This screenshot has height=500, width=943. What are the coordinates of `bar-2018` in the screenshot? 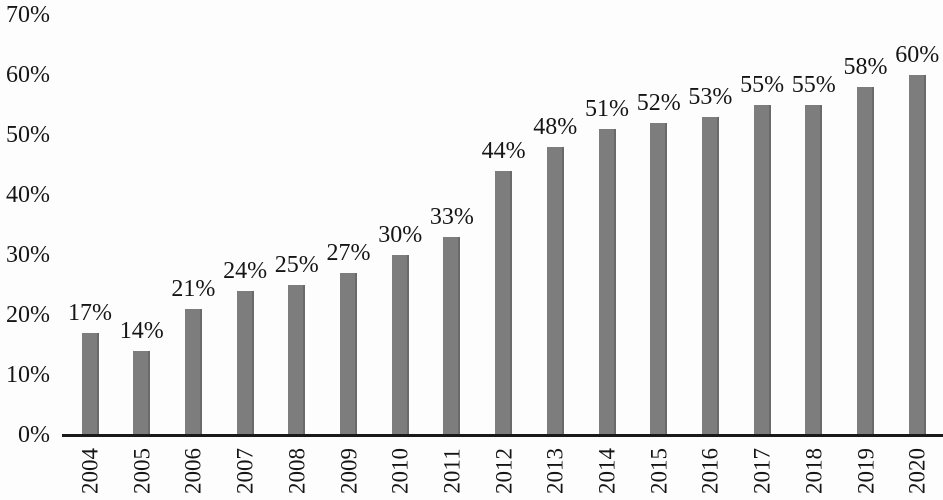 It's located at (814, 270).